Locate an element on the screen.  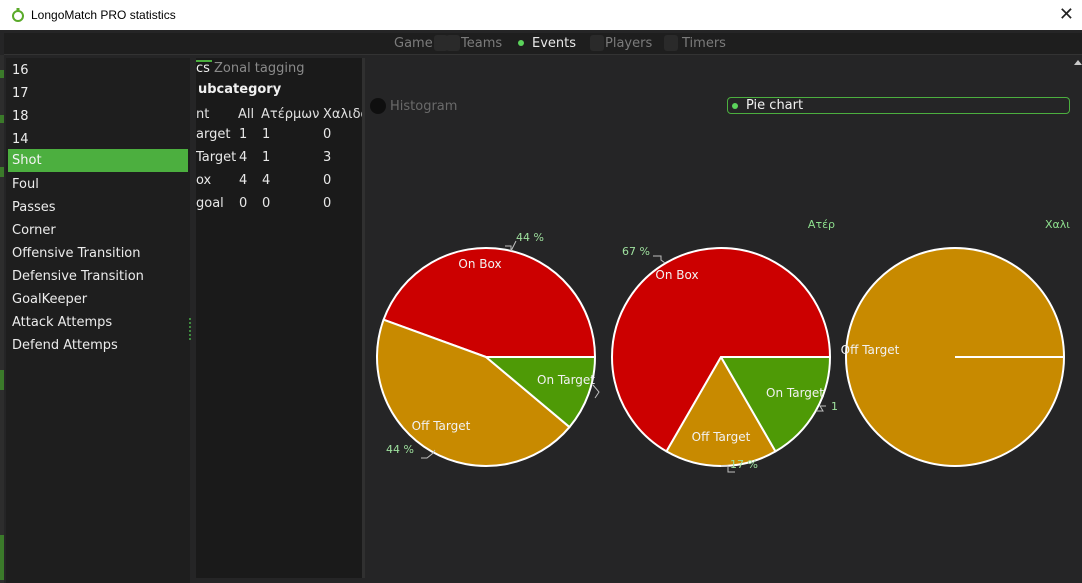
window-title: LongoMatch PRO statistics is located at coordinates (103, 15).